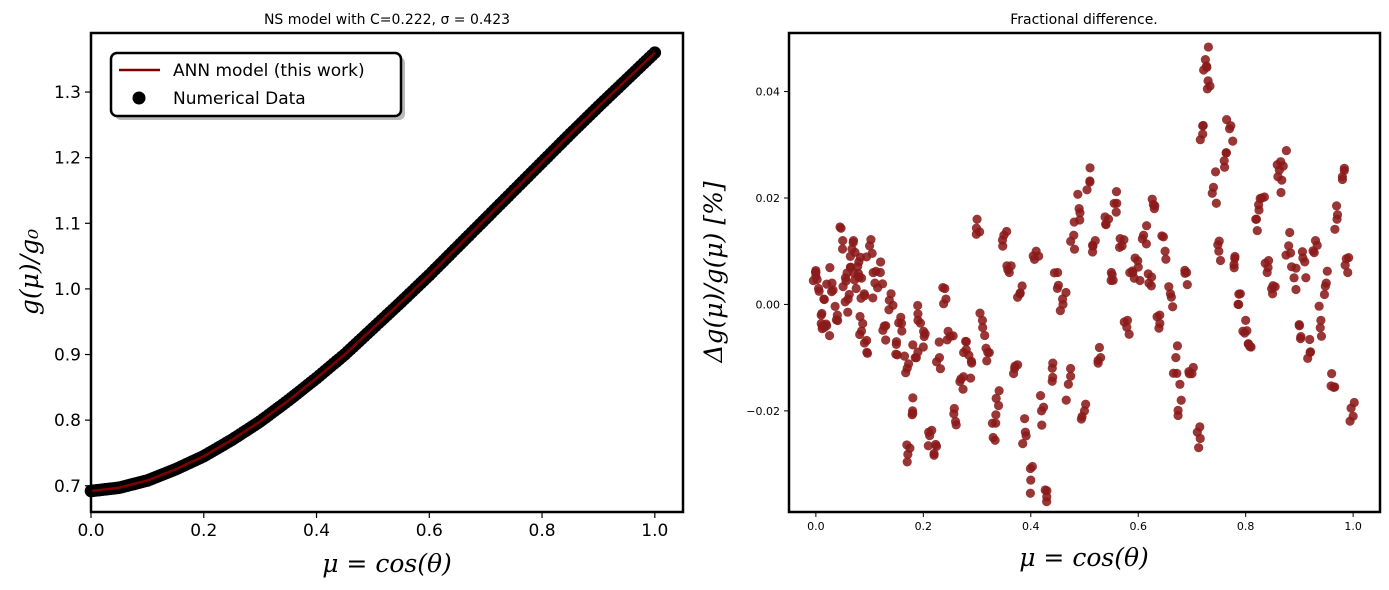  Describe the element at coordinates (72, 290) in the screenshot. I see `left-y-ticks: 0.7 0.8 0.9 1.0 1.1 1.2 1.3` at that location.